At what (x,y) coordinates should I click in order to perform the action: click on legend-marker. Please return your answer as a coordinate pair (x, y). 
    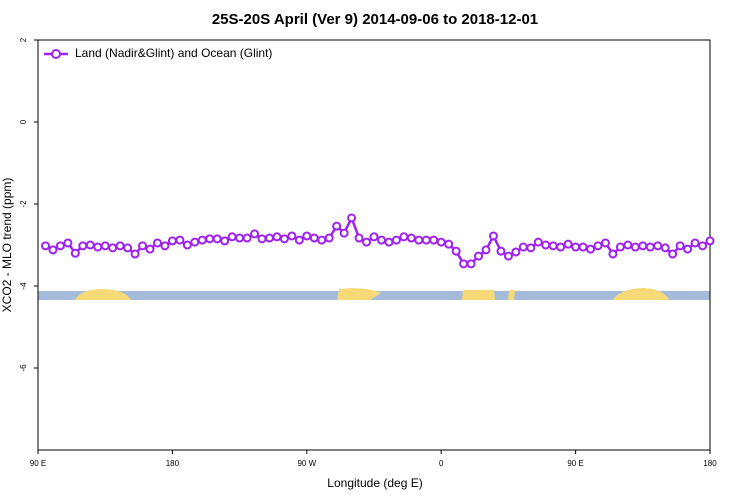
    Looking at the image, I should click on (56, 54).